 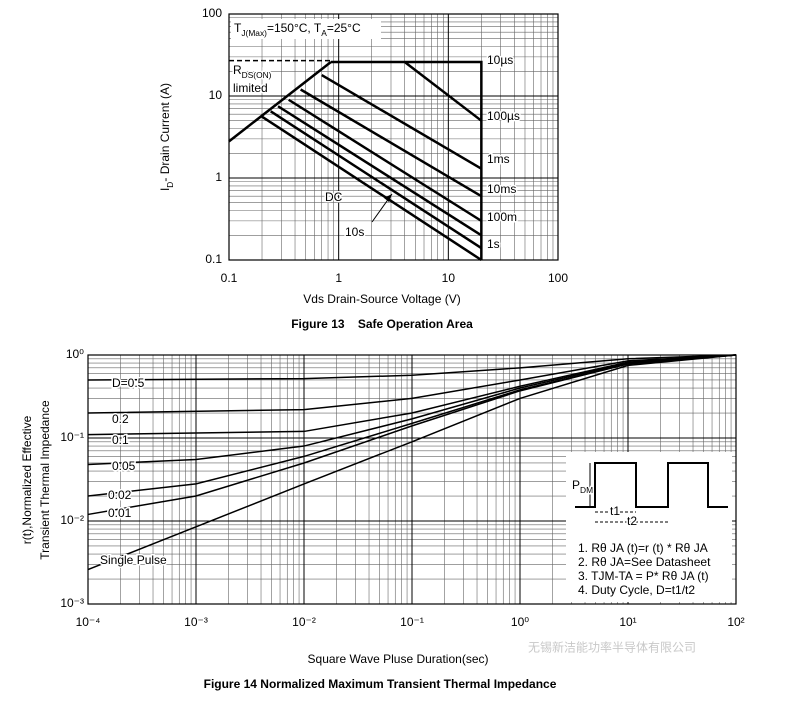 What do you see at coordinates (493, 244) in the screenshot?
I see `series-label: 1s` at bounding box center [493, 244].